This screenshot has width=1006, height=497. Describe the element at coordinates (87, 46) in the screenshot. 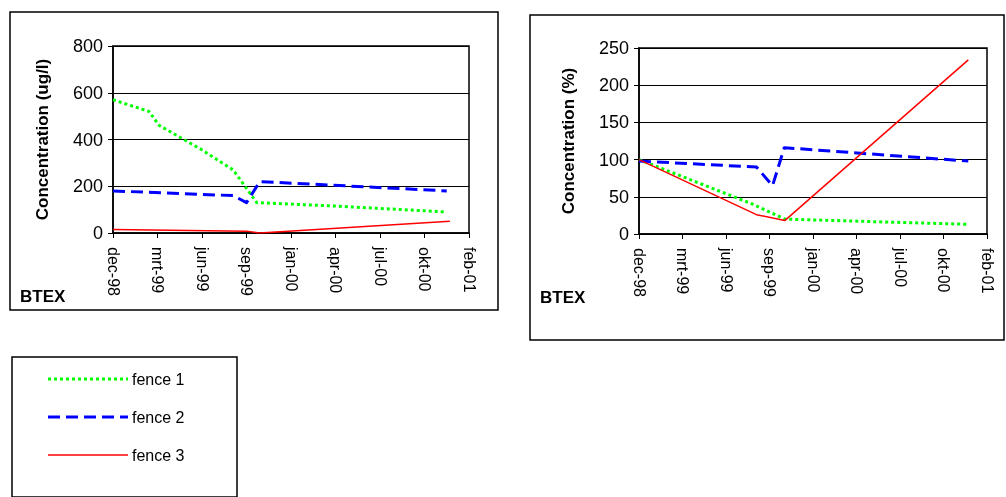

I see `y-tick-label: 800` at that location.